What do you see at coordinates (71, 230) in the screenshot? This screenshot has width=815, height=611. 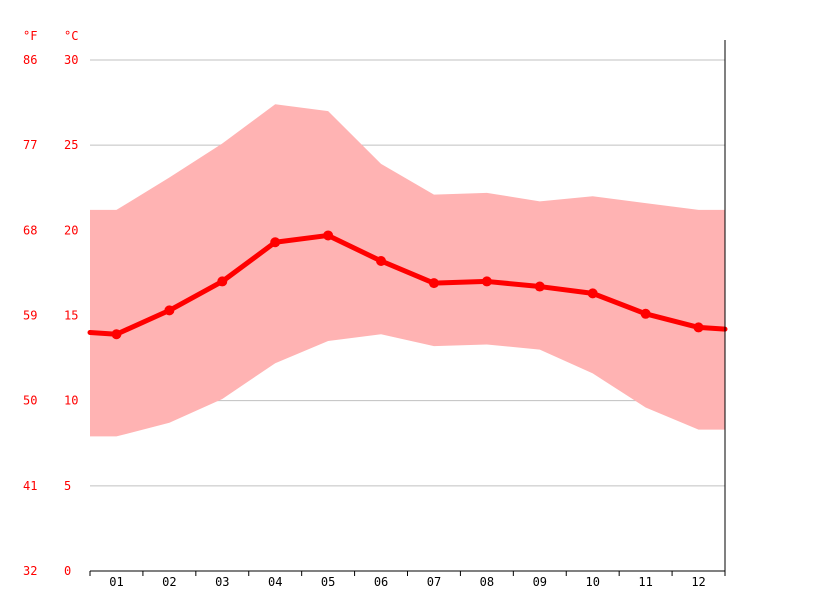 I see `y-tick-label-c: 20` at bounding box center [71, 230].